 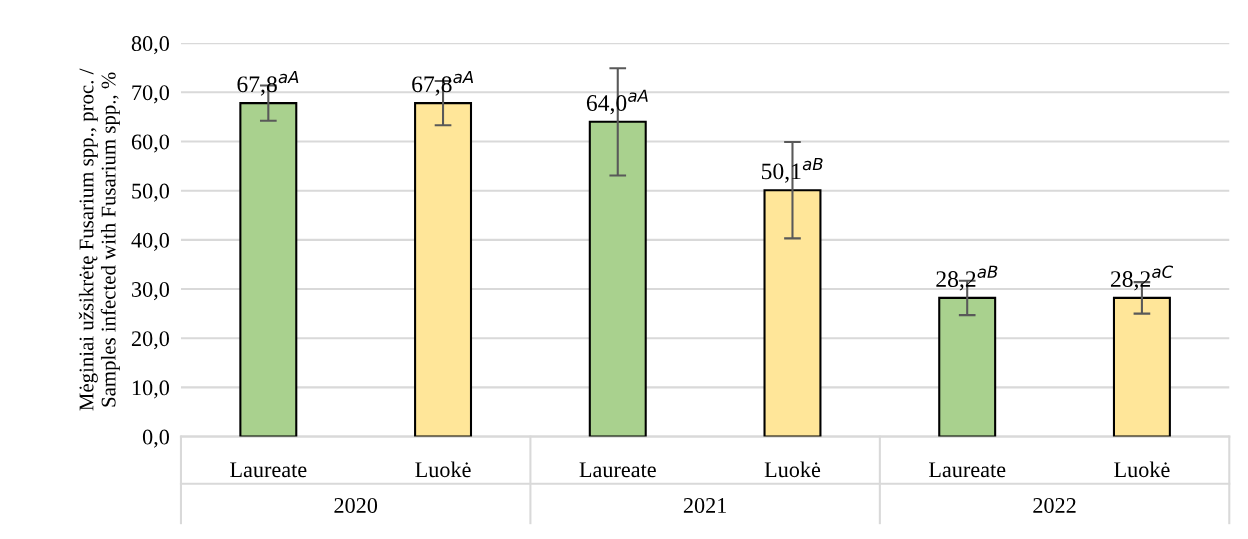 What do you see at coordinates (150, 389) in the screenshot?
I see `y-tick-label: 10,0` at bounding box center [150, 389].